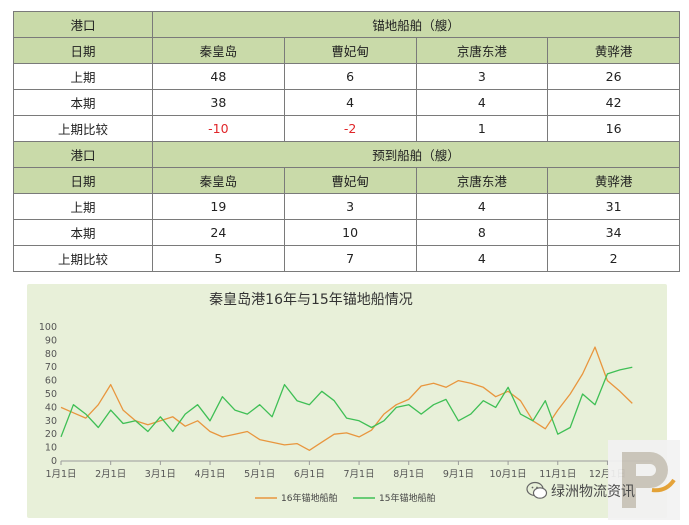 The width and height of the screenshot is (689, 525). I want to click on table-row: 上期比较 -10 -2 1 16, so click(346, 128).